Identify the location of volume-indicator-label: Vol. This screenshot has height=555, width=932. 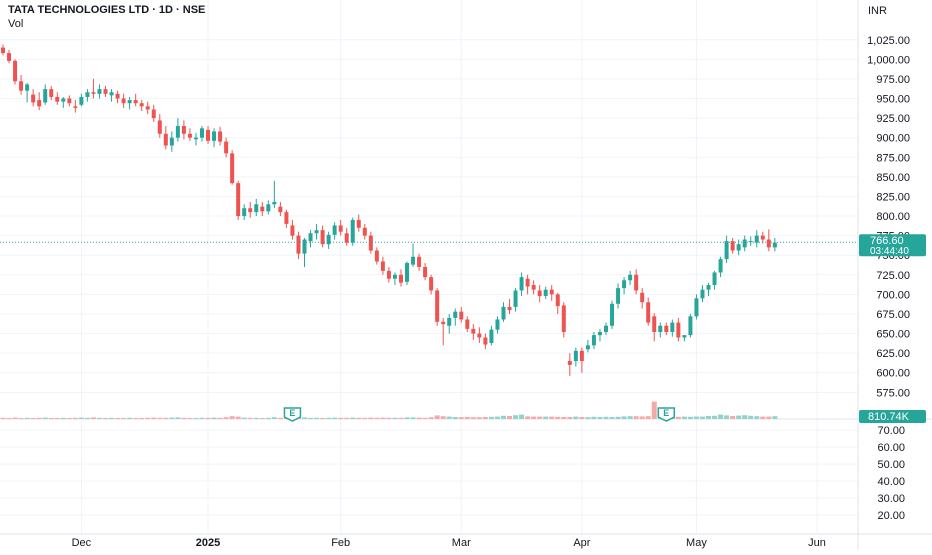
(16, 24).